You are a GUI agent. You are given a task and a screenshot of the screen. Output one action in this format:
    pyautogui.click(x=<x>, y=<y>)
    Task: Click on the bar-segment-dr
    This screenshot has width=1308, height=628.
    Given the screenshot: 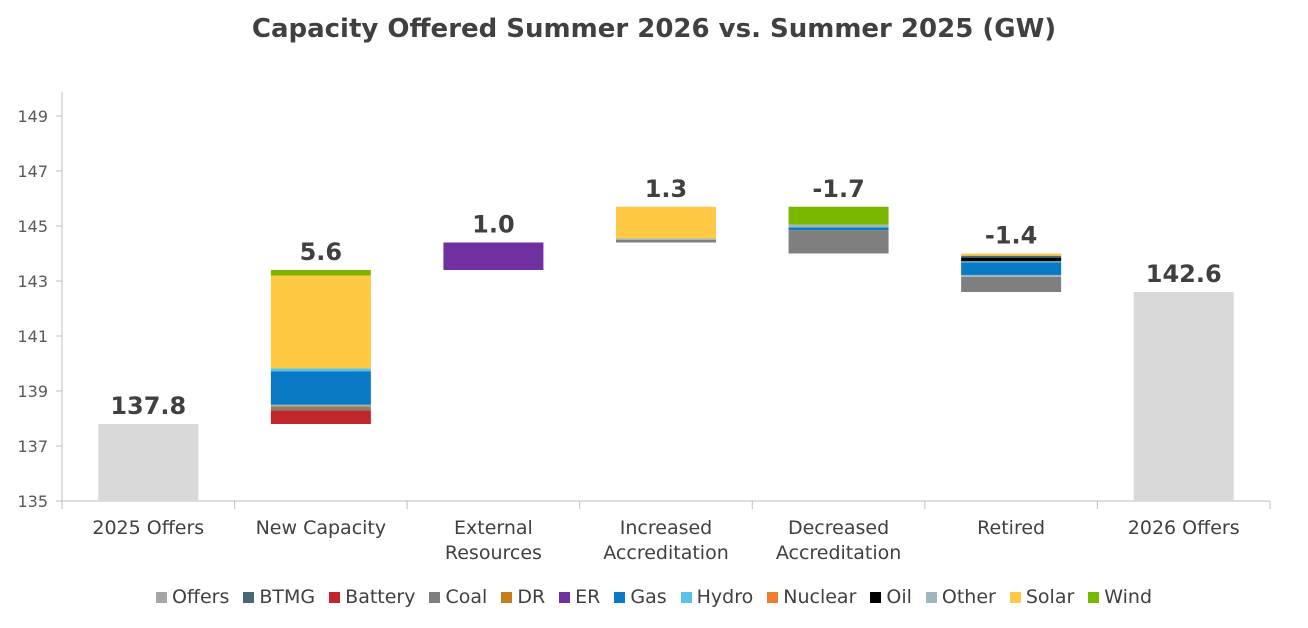 What is the action you would take?
    pyautogui.click(x=320, y=407)
    